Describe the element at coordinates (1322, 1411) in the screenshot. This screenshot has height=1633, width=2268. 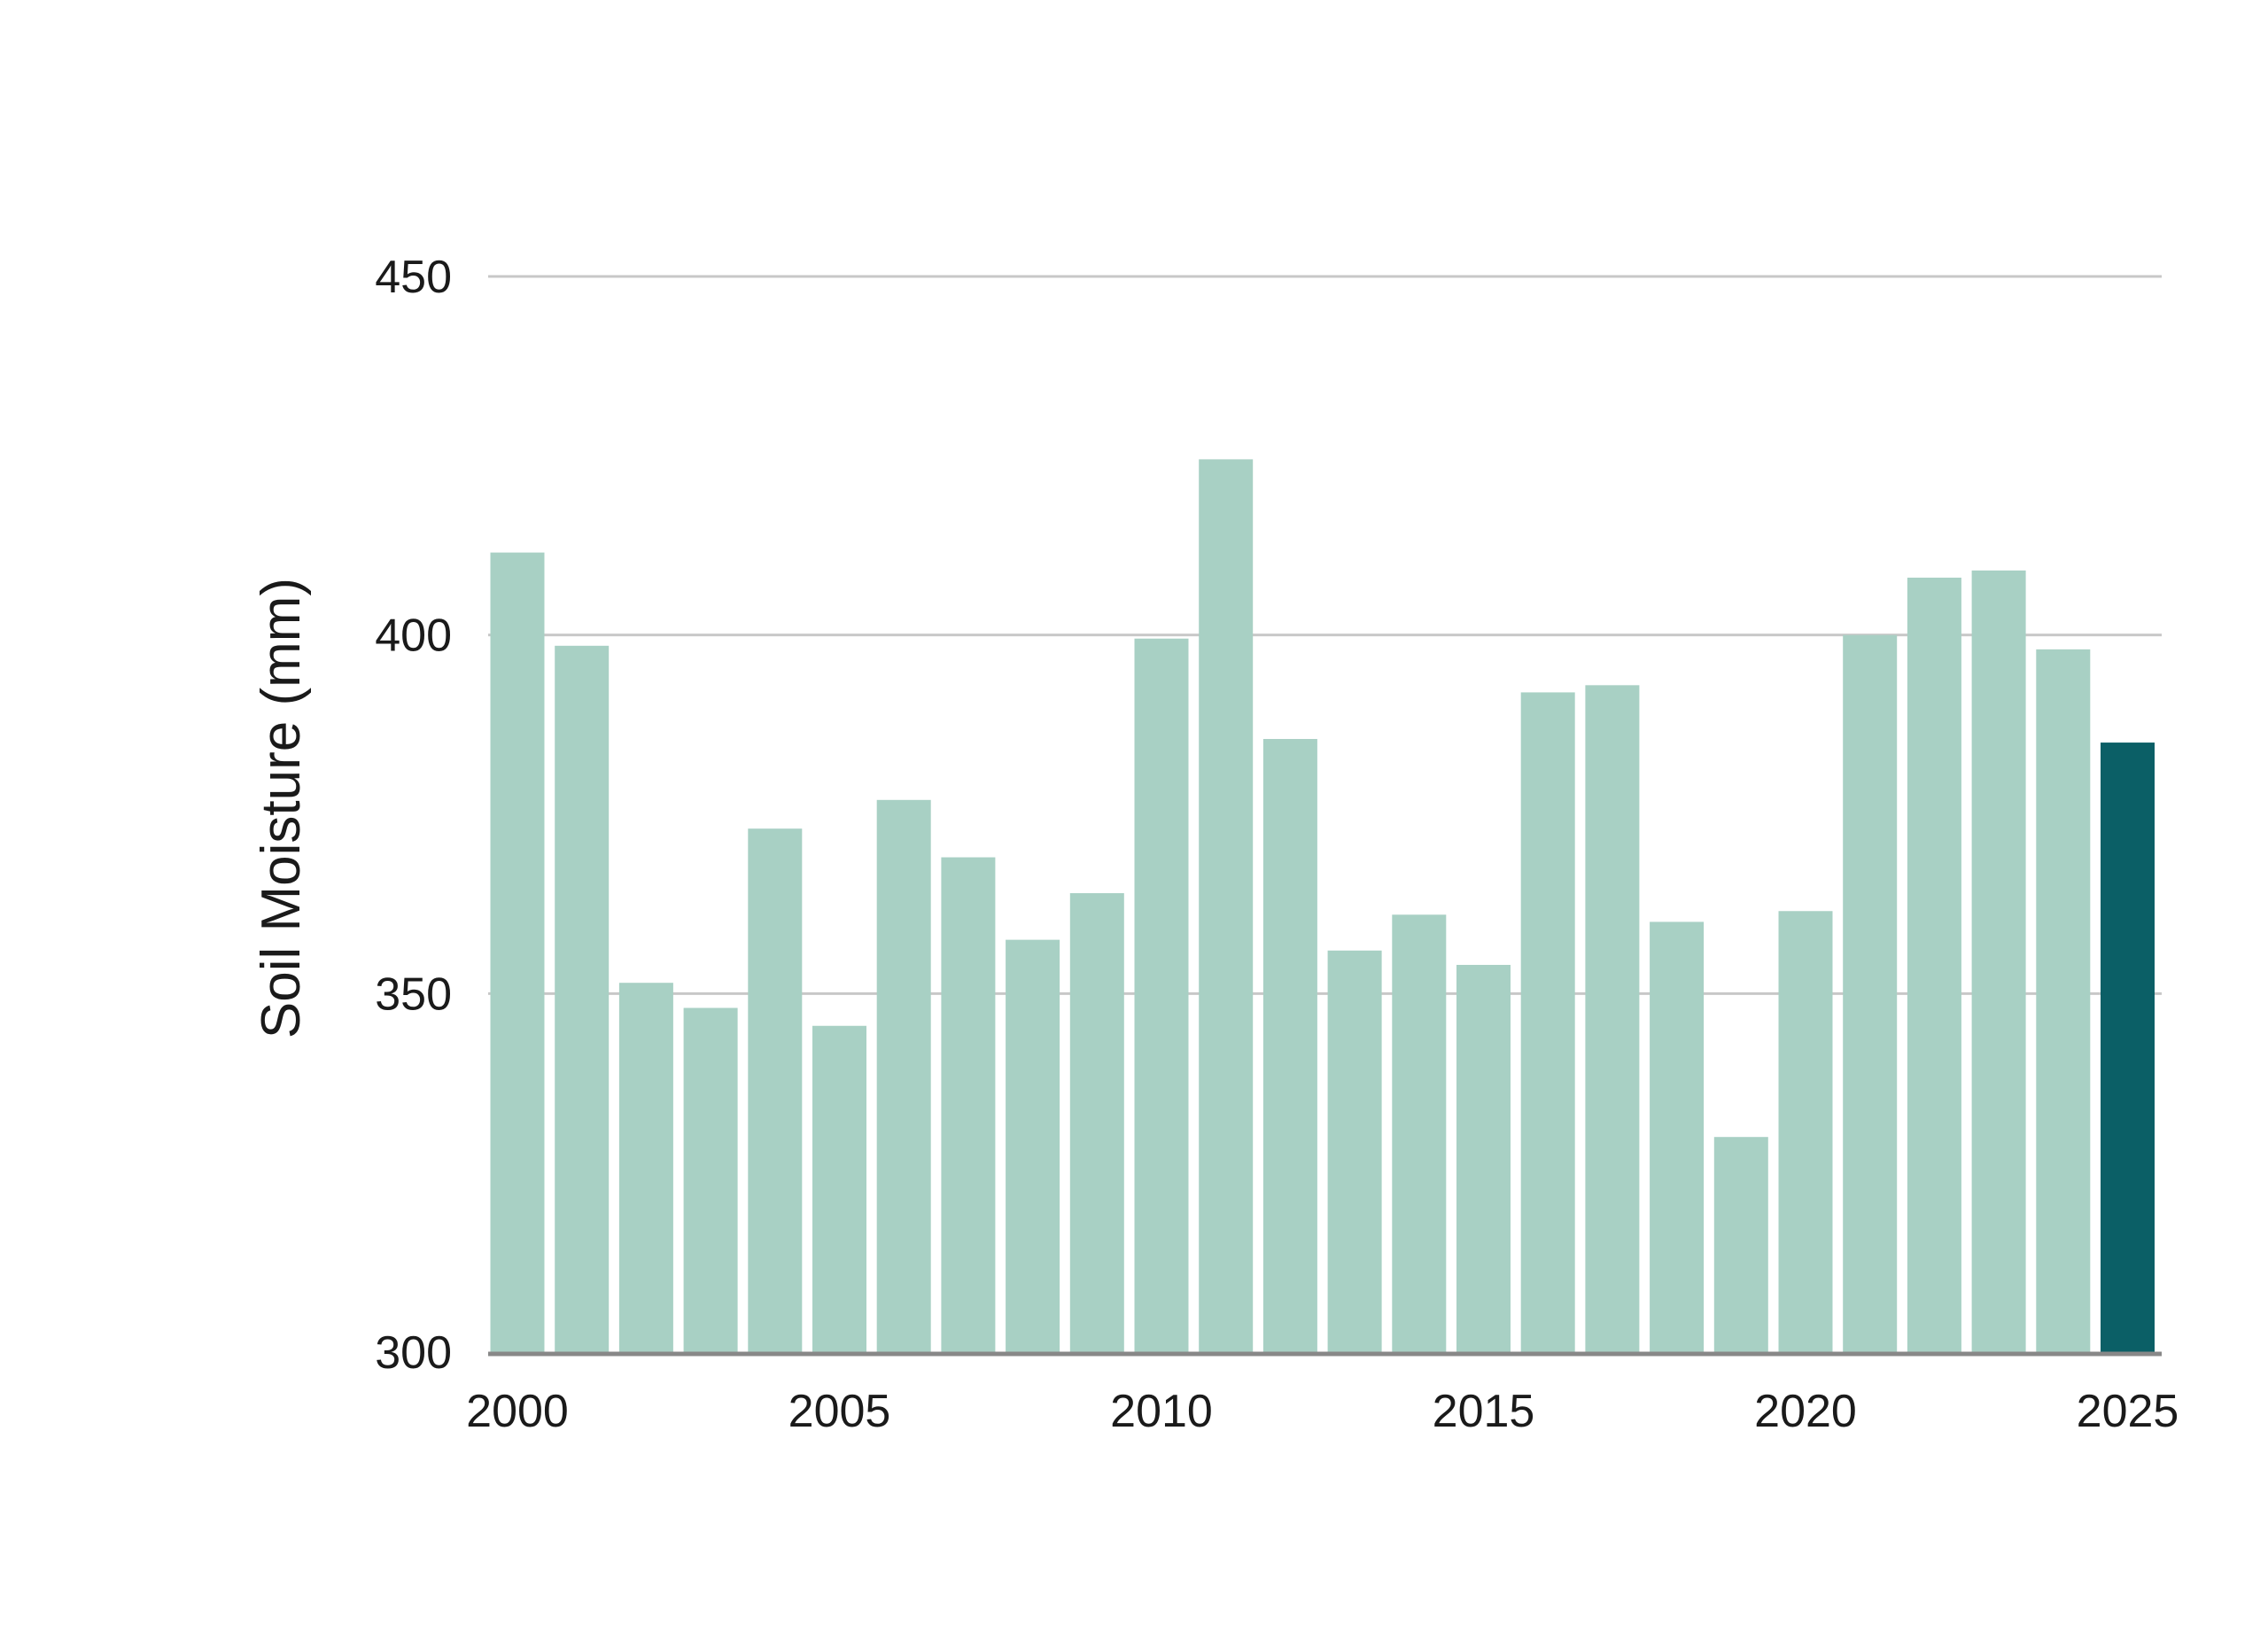
I see `x-tick-labels: 2000 2005 2010 2015 2020 2025` at that location.